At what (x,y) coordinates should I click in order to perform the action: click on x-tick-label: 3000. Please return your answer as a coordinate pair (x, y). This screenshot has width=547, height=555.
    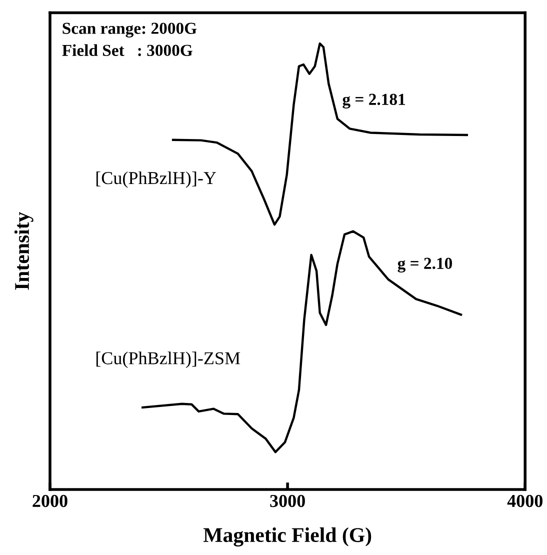
    Looking at the image, I should click on (287, 501).